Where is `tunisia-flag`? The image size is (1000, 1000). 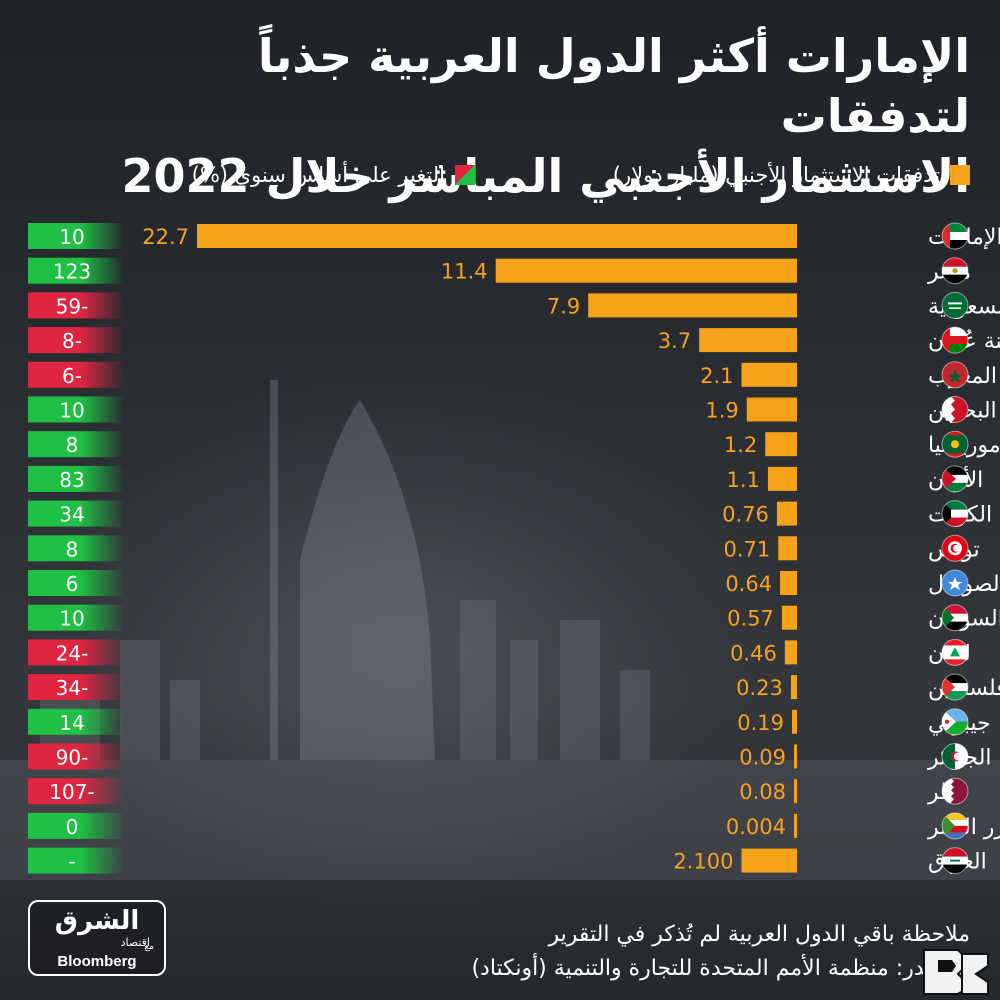 tunisia-flag is located at coordinates (955, 548).